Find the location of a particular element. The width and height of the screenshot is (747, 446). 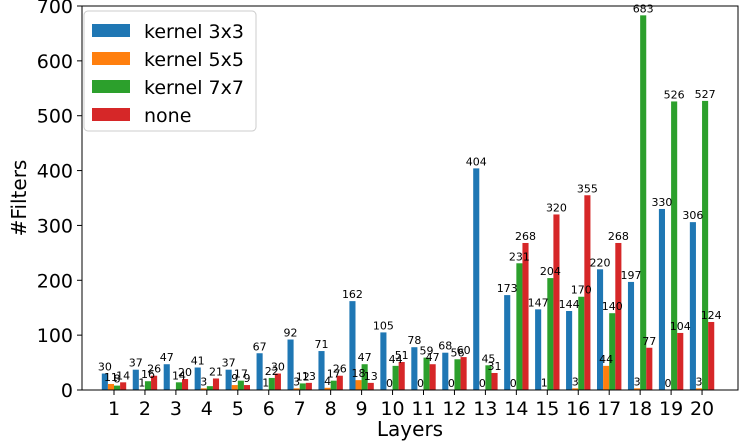

bar-value-label: 56 is located at coordinates (458, 352).